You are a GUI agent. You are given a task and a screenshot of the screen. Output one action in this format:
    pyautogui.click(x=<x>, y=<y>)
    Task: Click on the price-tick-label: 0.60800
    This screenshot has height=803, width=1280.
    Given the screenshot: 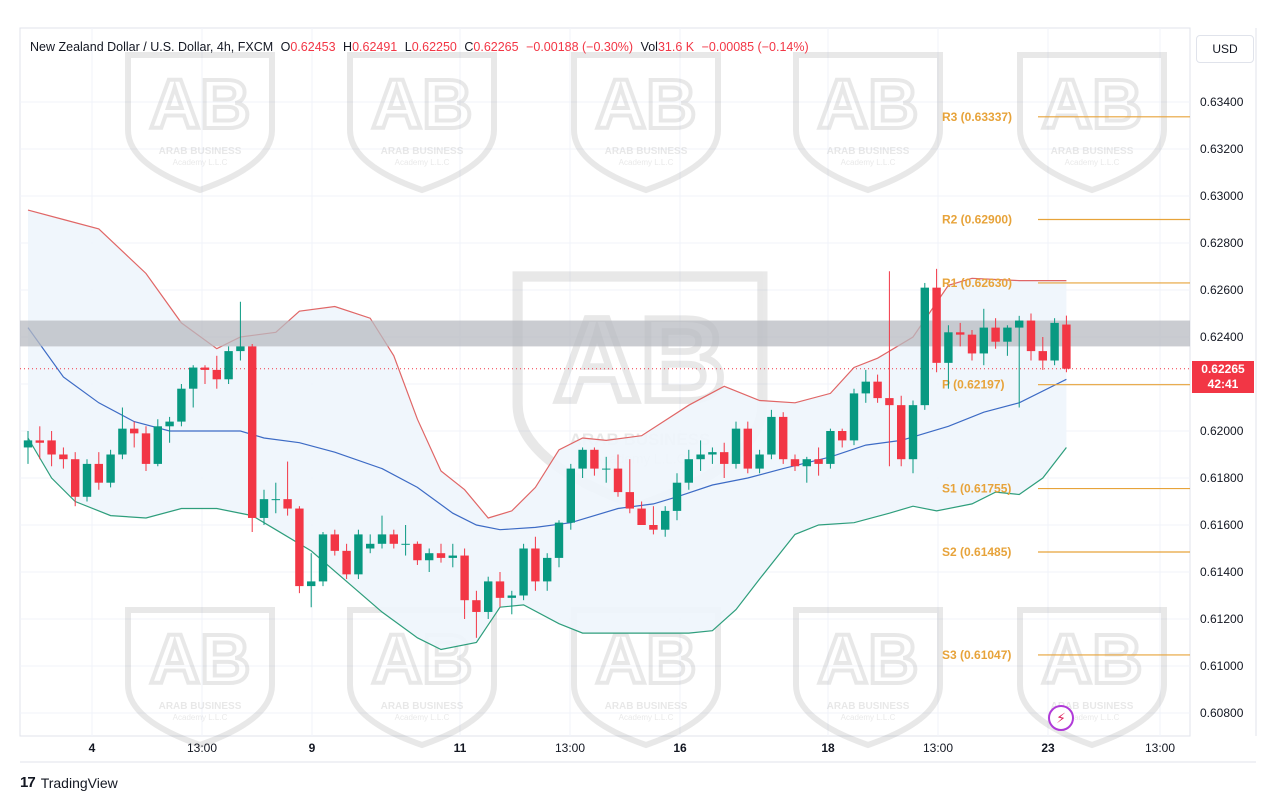 What is the action you would take?
    pyautogui.click(x=1222, y=713)
    